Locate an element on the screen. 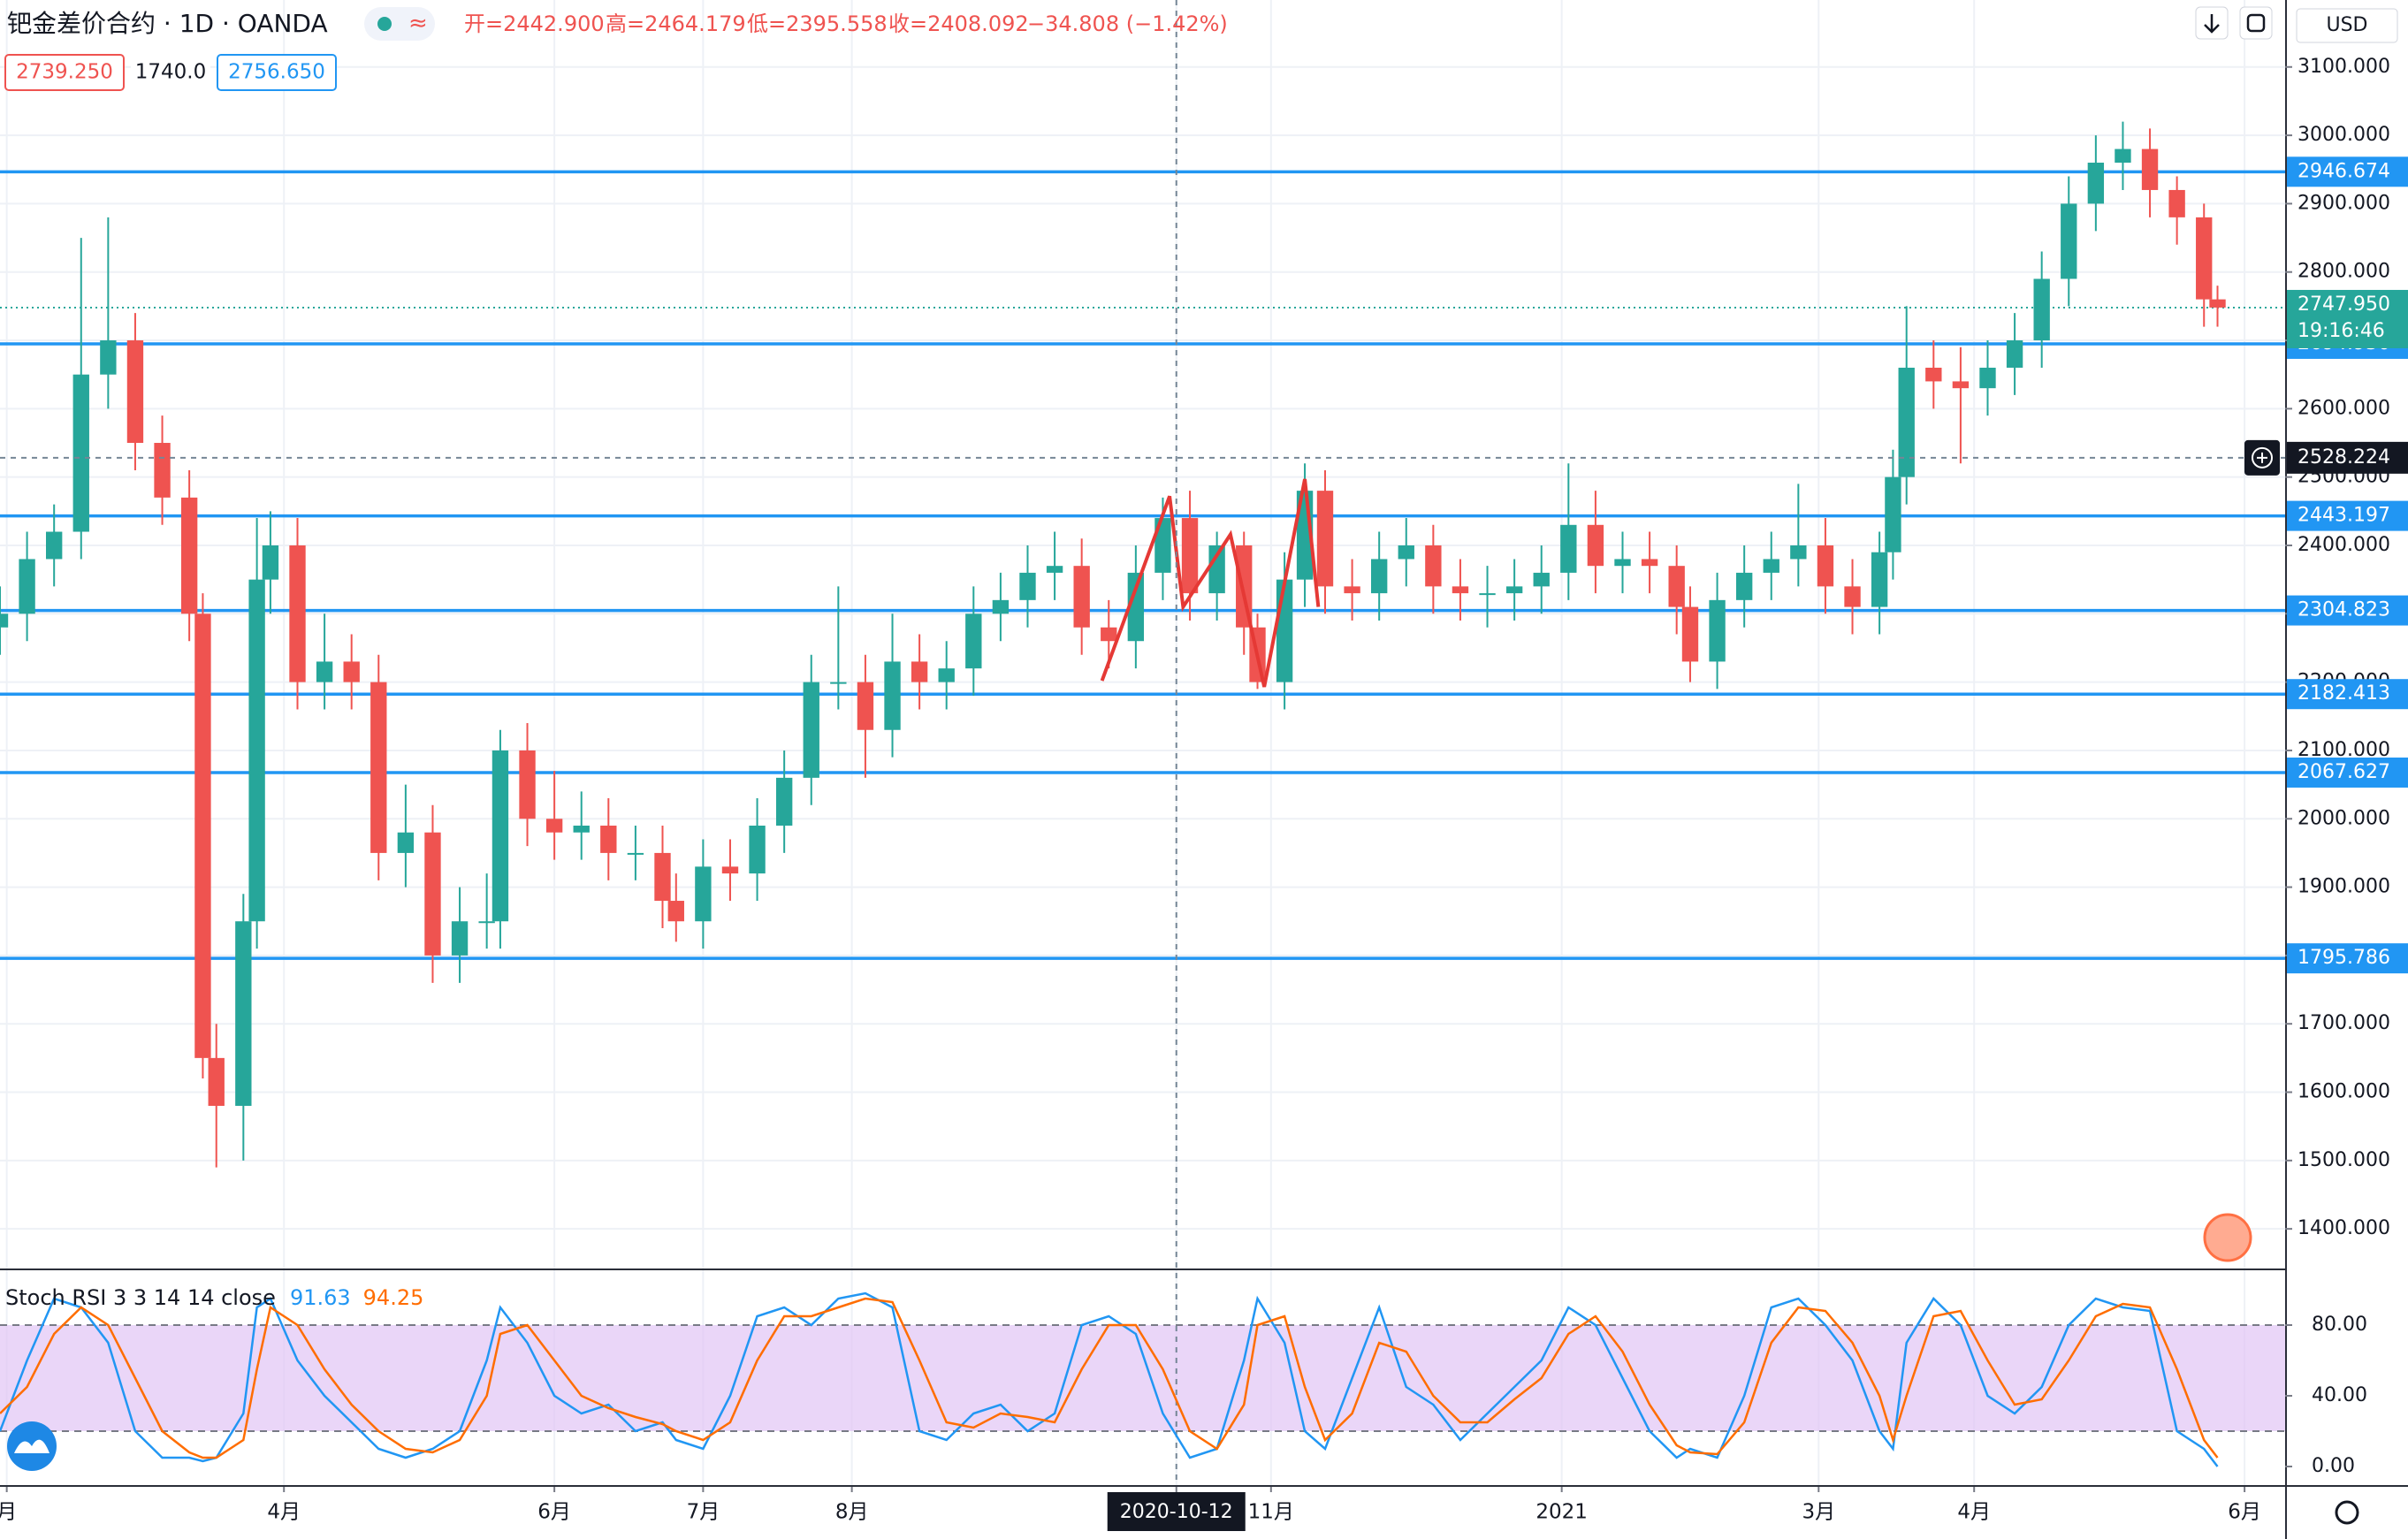  reset-icon is located at coordinates (2256, 23).